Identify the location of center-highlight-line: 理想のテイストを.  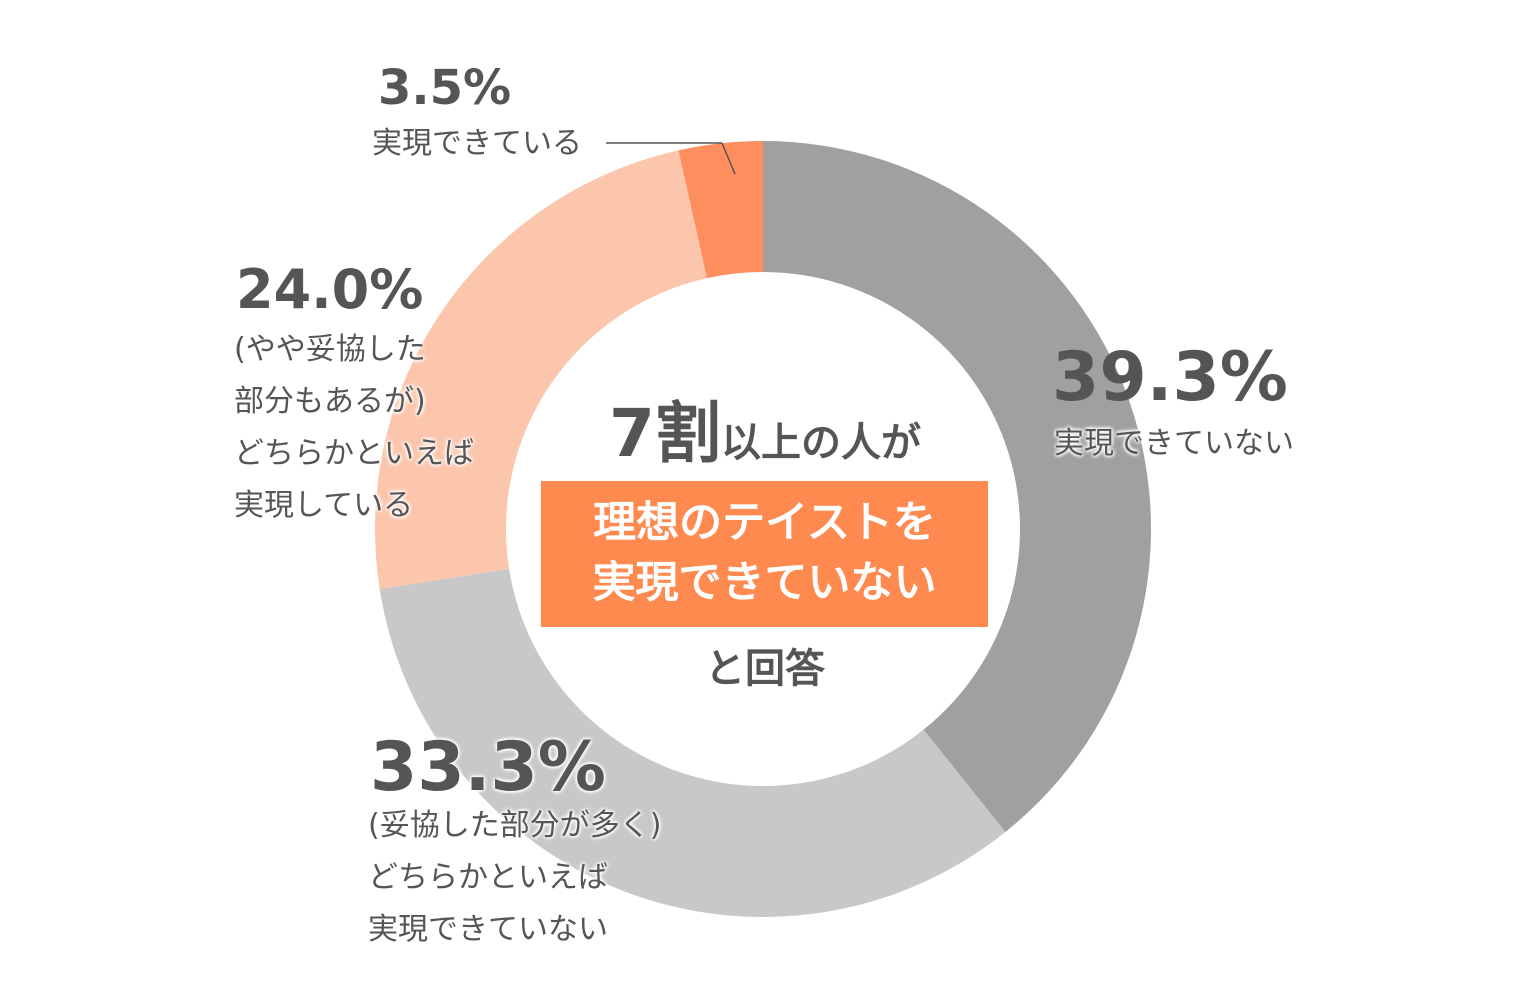
(764, 523).